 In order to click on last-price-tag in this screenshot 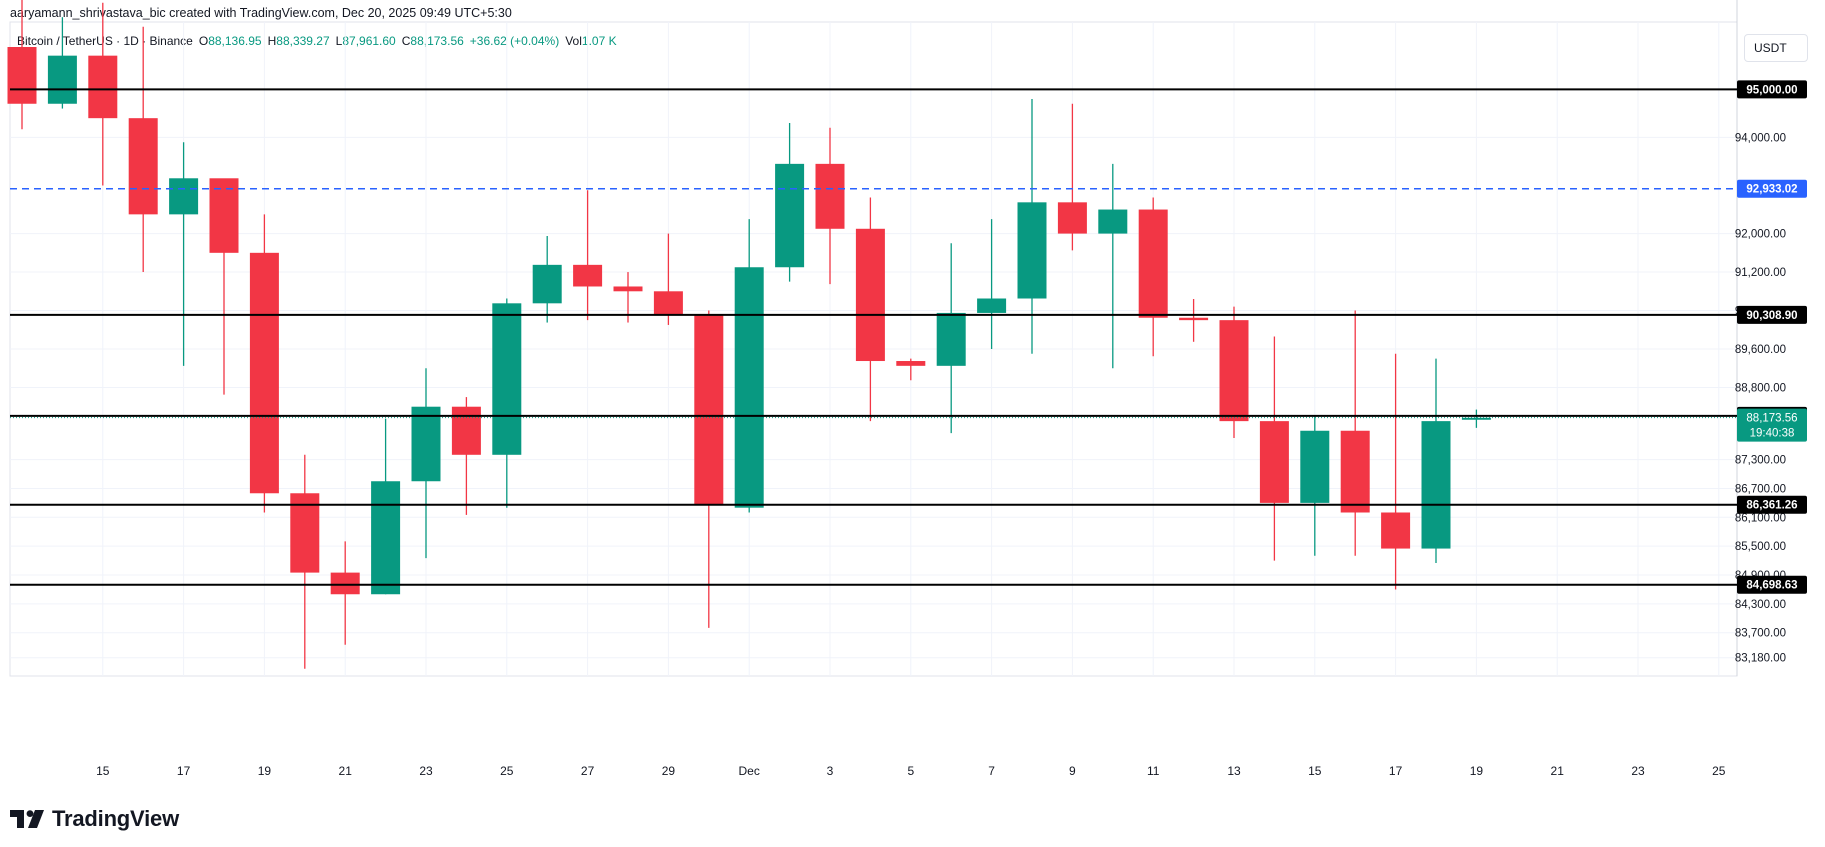, I will do `click(1772, 425)`.